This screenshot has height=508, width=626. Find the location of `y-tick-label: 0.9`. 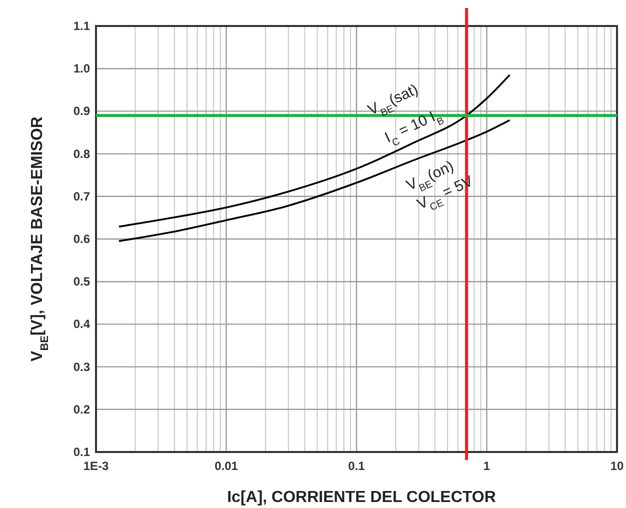

y-tick-label: 0.9 is located at coordinates (81, 111).